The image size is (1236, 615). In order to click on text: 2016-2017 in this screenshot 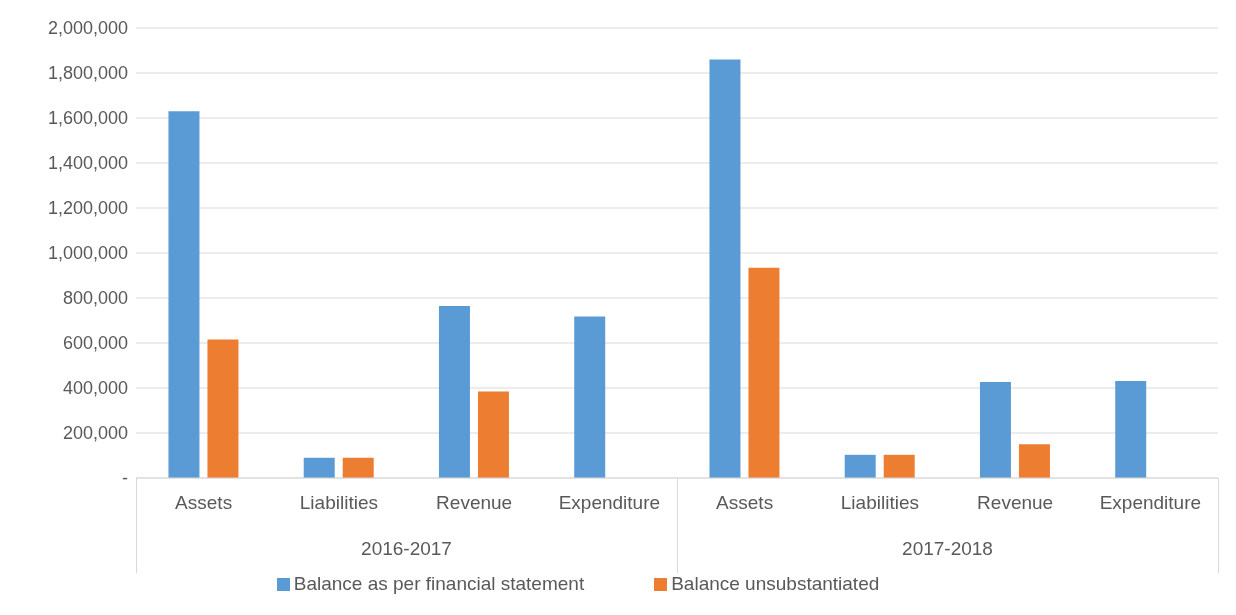, I will do `click(406, 549)`.